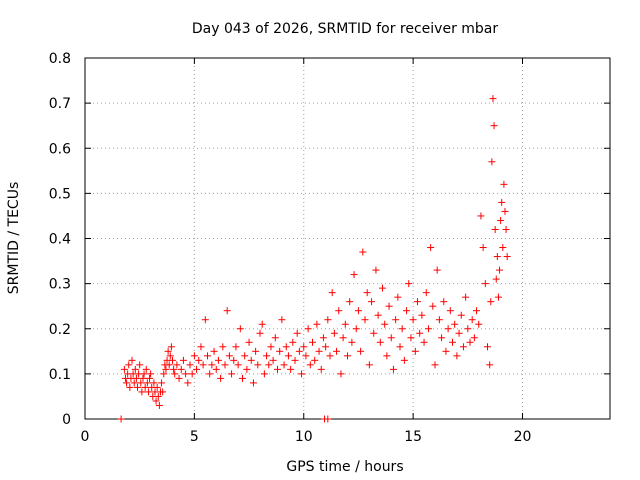  What do you see at coordinates (304, 437) in the screenshot?
I see `x-tick-label: 10` at bounding box center [304, 437].